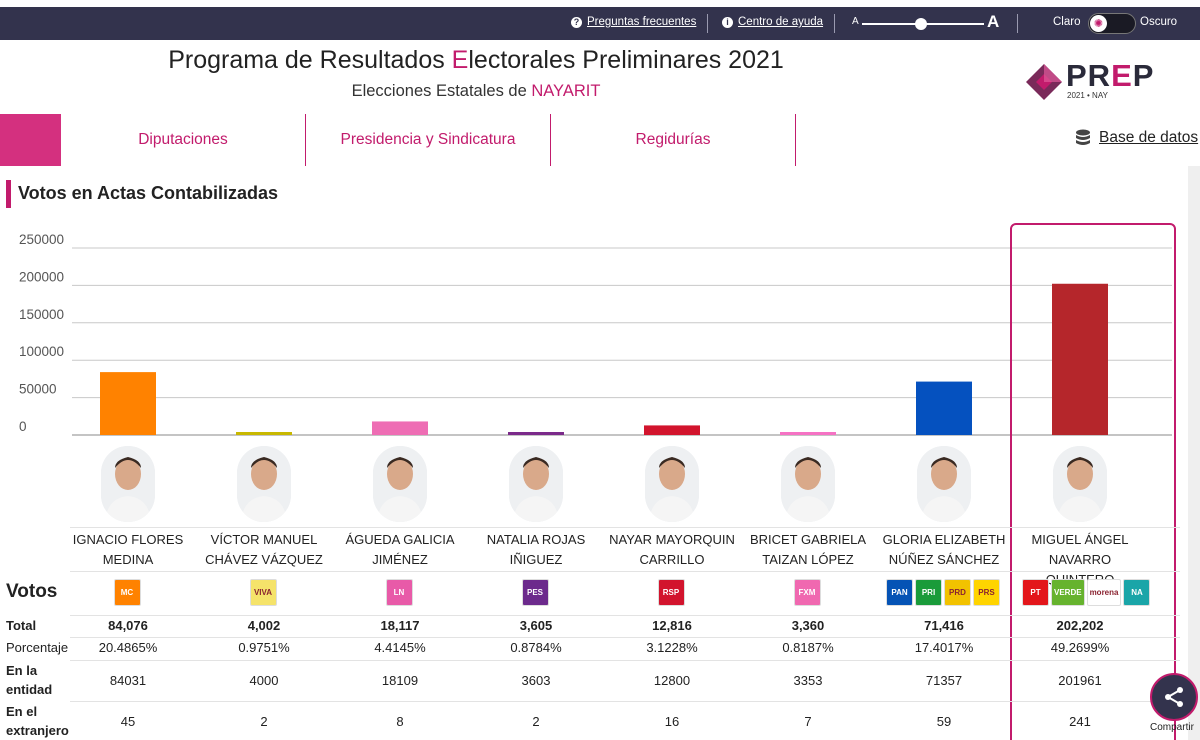 The width and height of the screenshot is (1200, 740). Describe the element at coordinates (29, 689) in the screenshot. I see `entidad-label: entidad` at that location.